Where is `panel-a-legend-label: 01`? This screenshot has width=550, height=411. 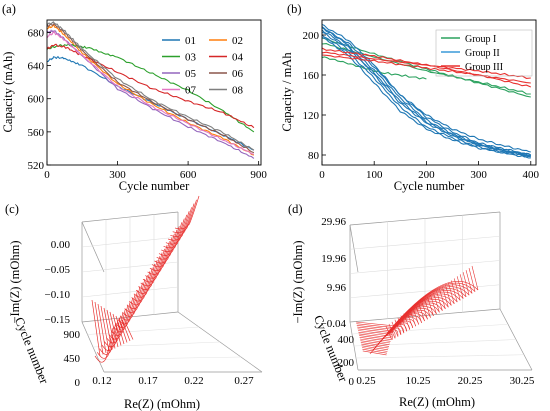 panel-a-legend-label: 01 is located at coordinates (190, 41).